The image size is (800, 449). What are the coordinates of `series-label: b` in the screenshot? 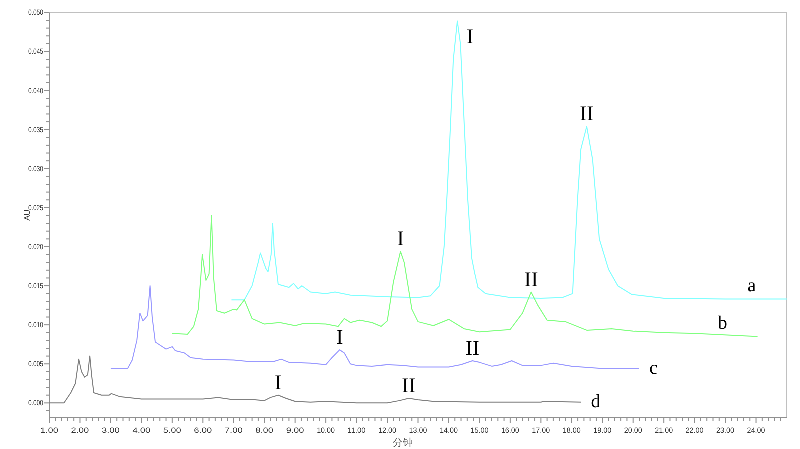 It's located at (723, 323).